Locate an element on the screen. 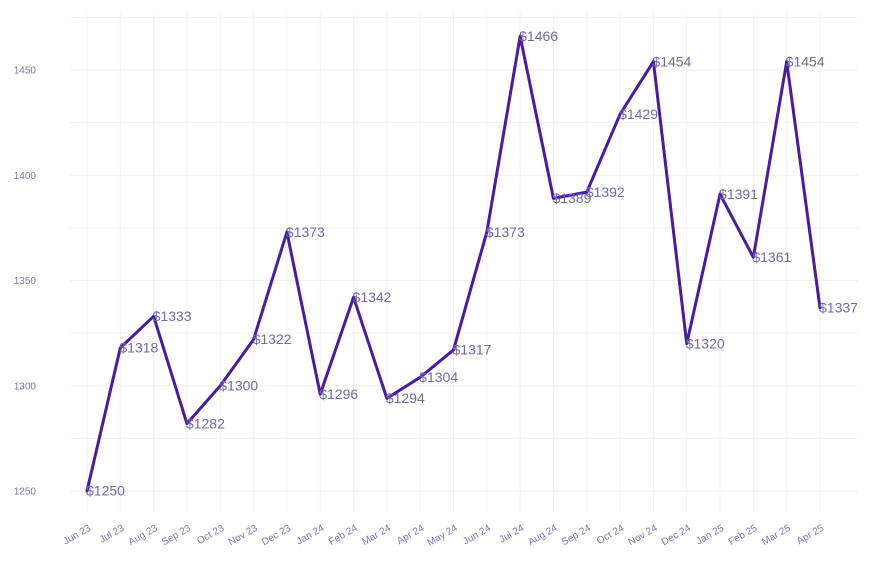 The image size is (873, 565). data-label: $1300 is located at coordinates (238, 385).